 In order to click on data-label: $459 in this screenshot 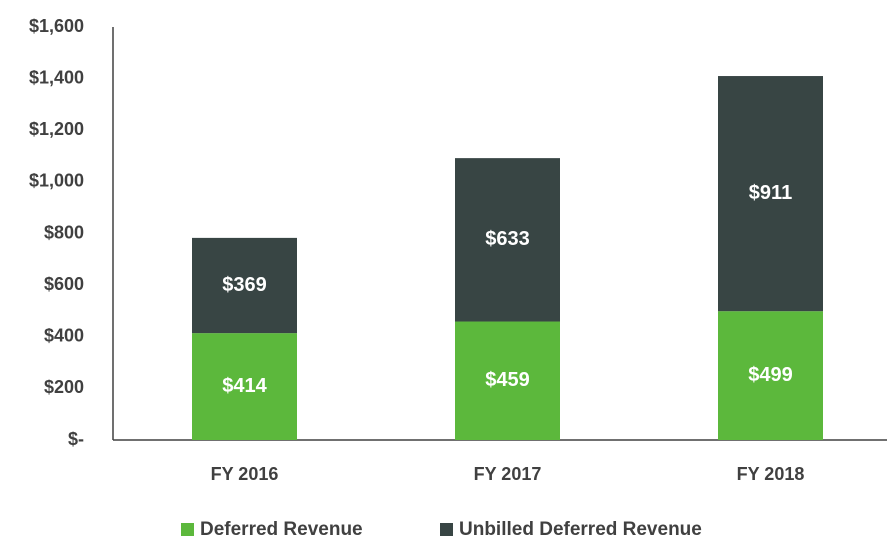, I will do `click(507, 380)`.